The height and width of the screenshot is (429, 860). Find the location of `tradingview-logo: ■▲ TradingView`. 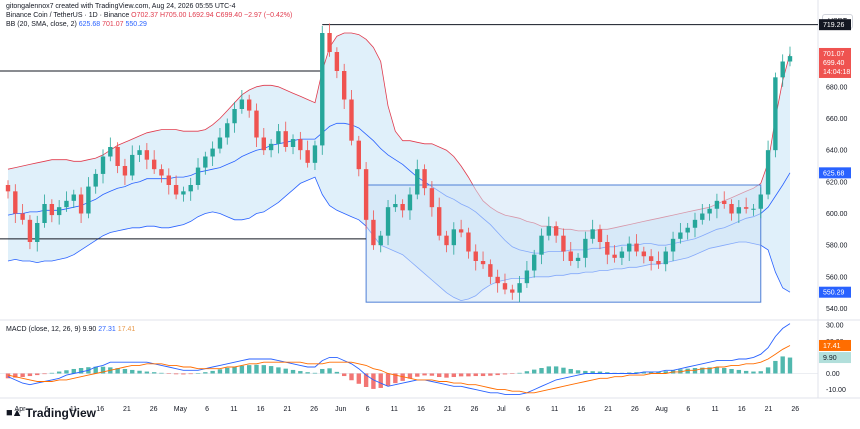

tradingview-logo: ■▲ TradingView is located at coordinates (51, 413).